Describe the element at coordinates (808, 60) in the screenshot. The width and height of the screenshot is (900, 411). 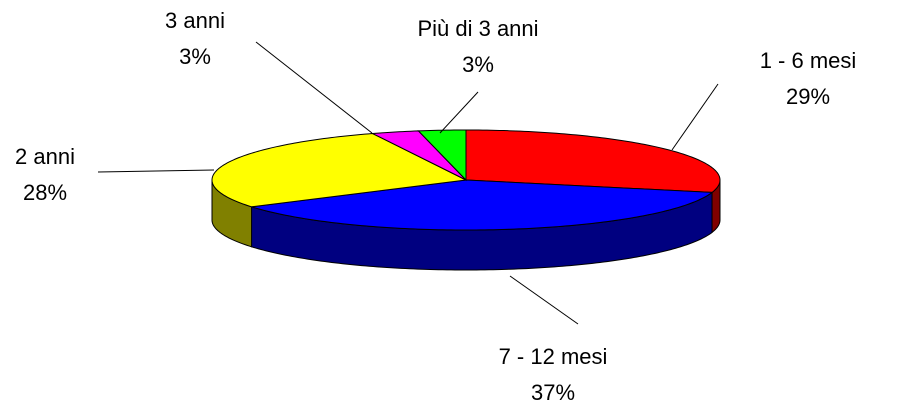
I see `slice-label: 1 - 6 mesi` at that location.